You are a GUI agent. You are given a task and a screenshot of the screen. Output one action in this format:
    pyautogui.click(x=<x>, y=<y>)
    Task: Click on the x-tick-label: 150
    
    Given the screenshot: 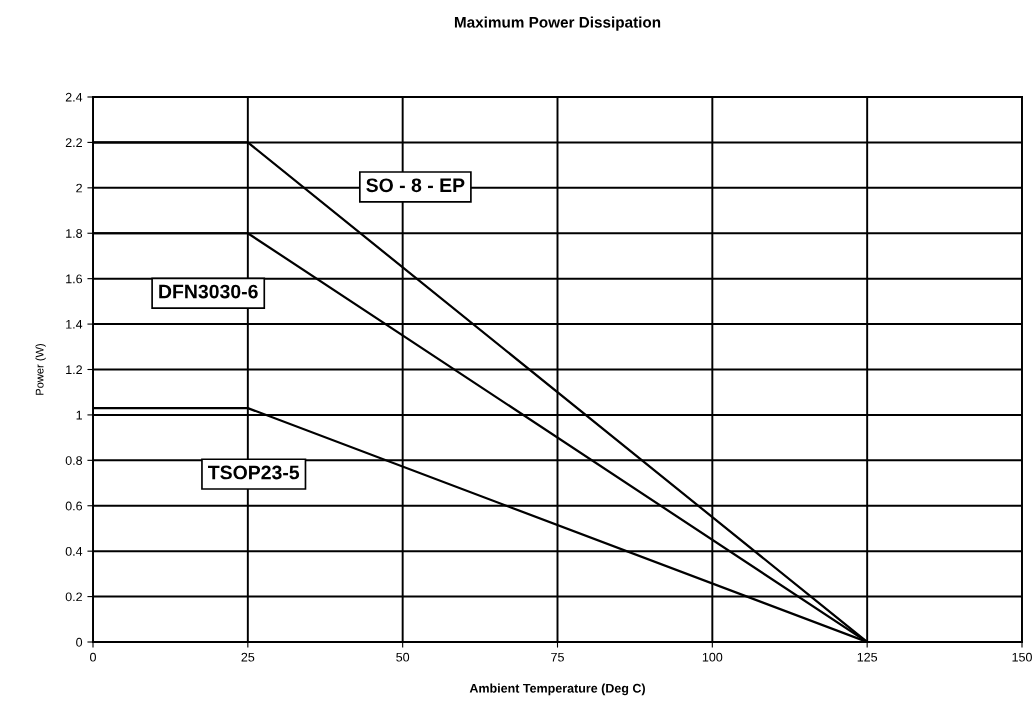 What is the action you would take?
    pyautogui.click(x=1022, y=657)
    